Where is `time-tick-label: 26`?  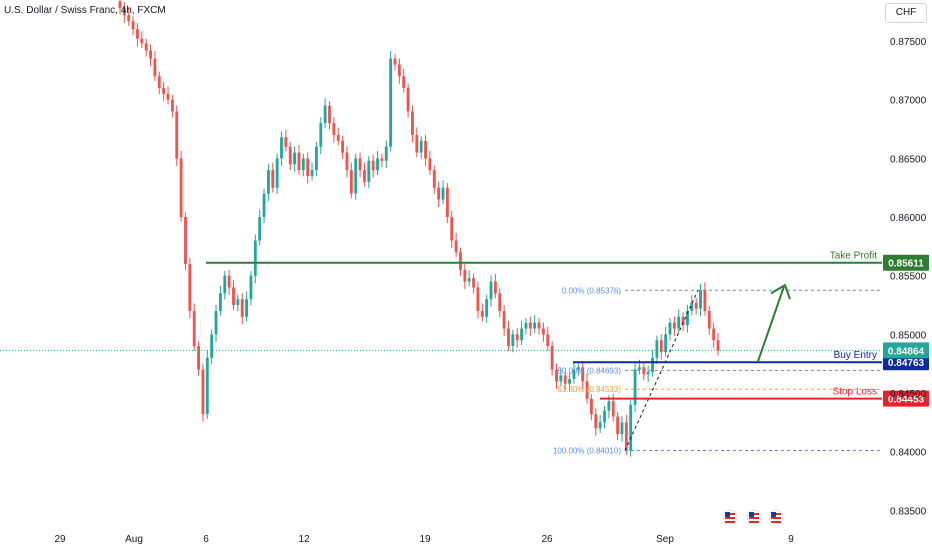 time-tick-label: 26 is located at coordinates (547, 539).